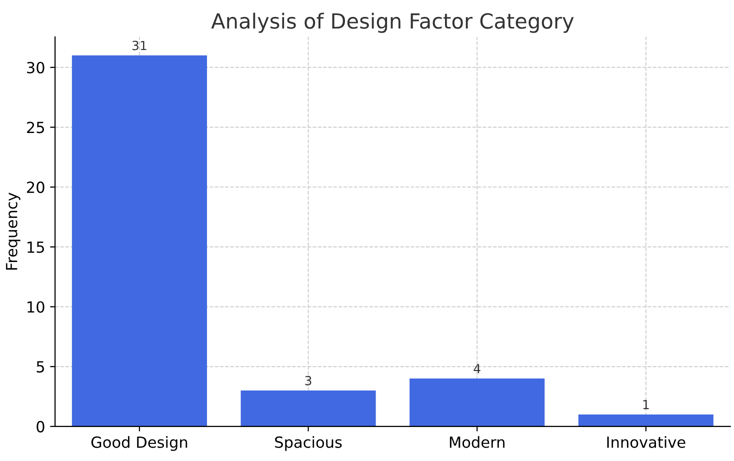 Image resolution: width=734 pixels, height=461 pixels. Describe the element at coordinates (477, 442) in the screenshot. I see `x-tick-label: Modern` at that location.